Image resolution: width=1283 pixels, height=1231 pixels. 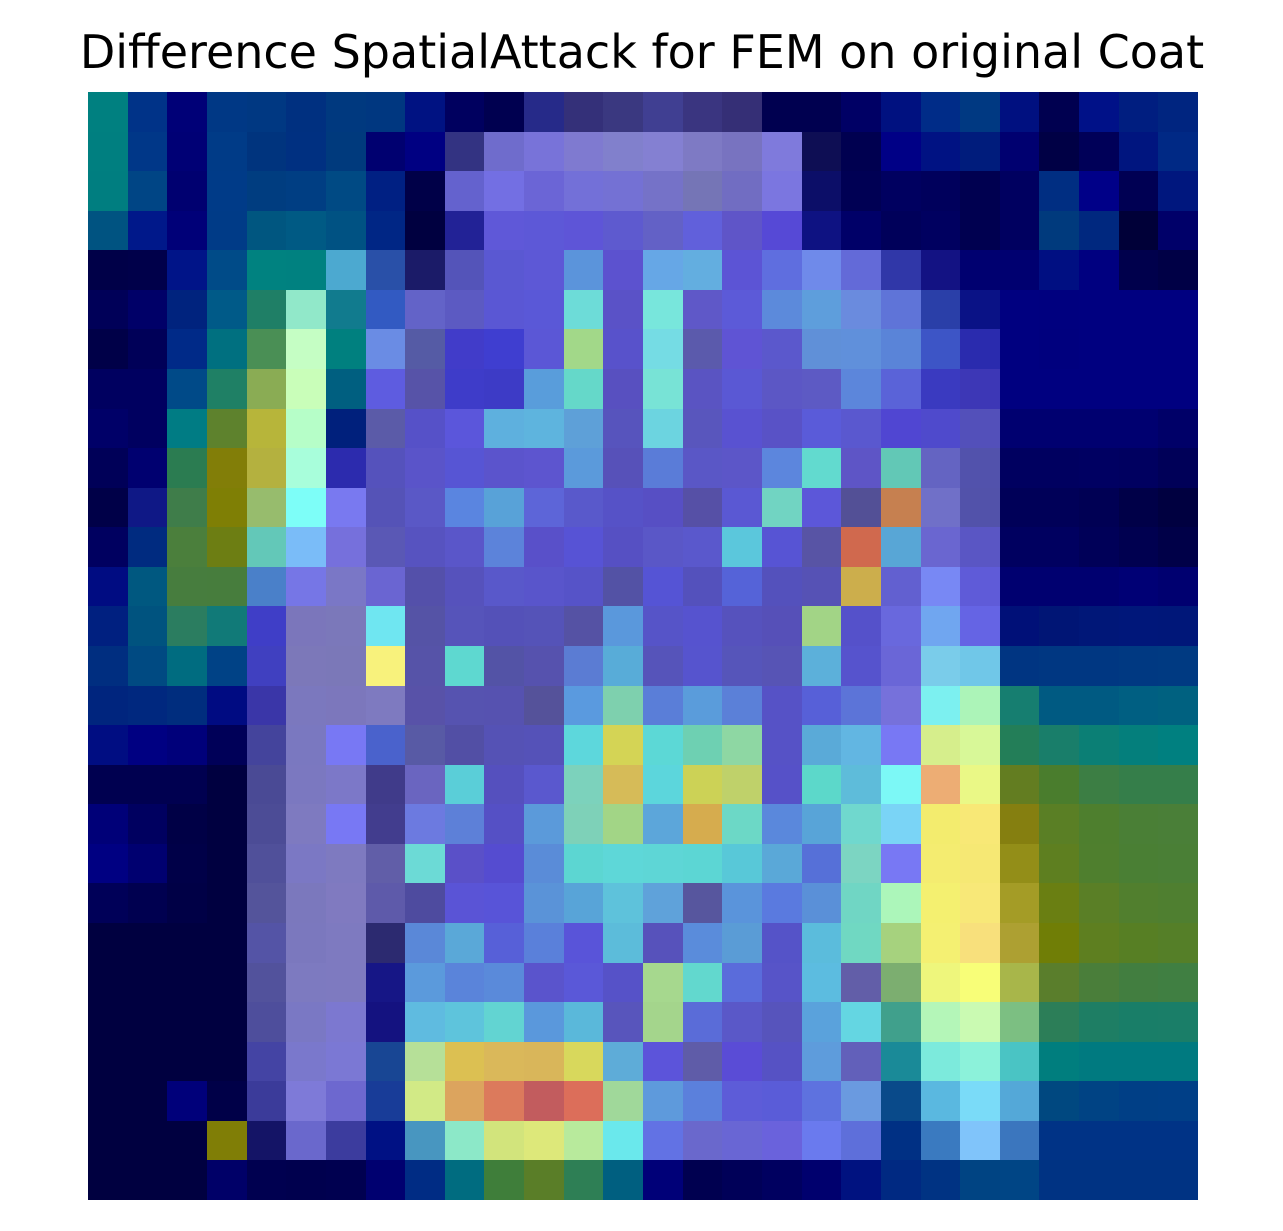 I want to click on heatmap-cell-r21-c27, so click(x=1178, y=943).